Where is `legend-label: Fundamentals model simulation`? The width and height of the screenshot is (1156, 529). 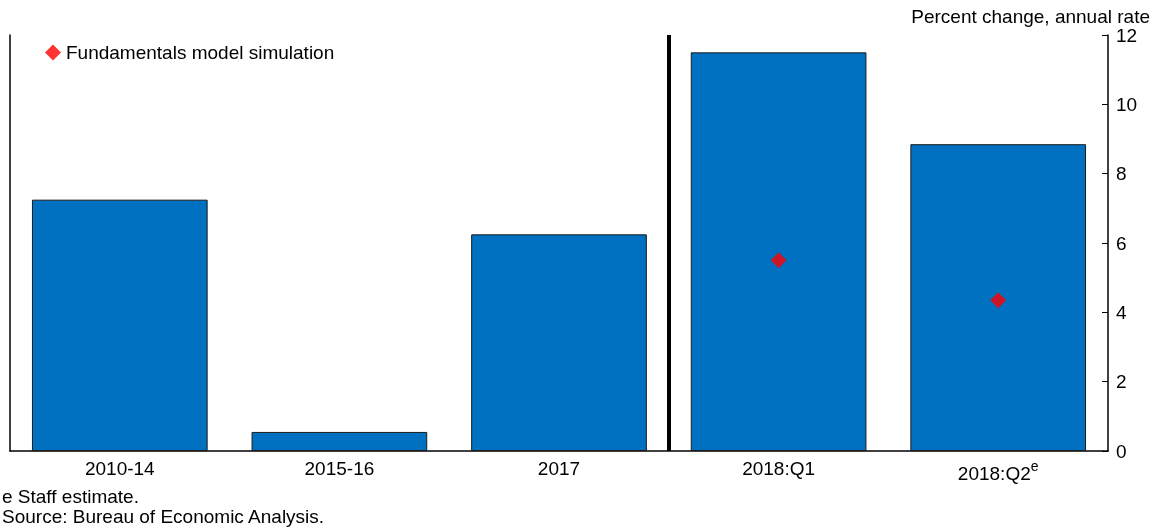
legend-label: Fundamentals model simulation is located at coordinates (200, 52).